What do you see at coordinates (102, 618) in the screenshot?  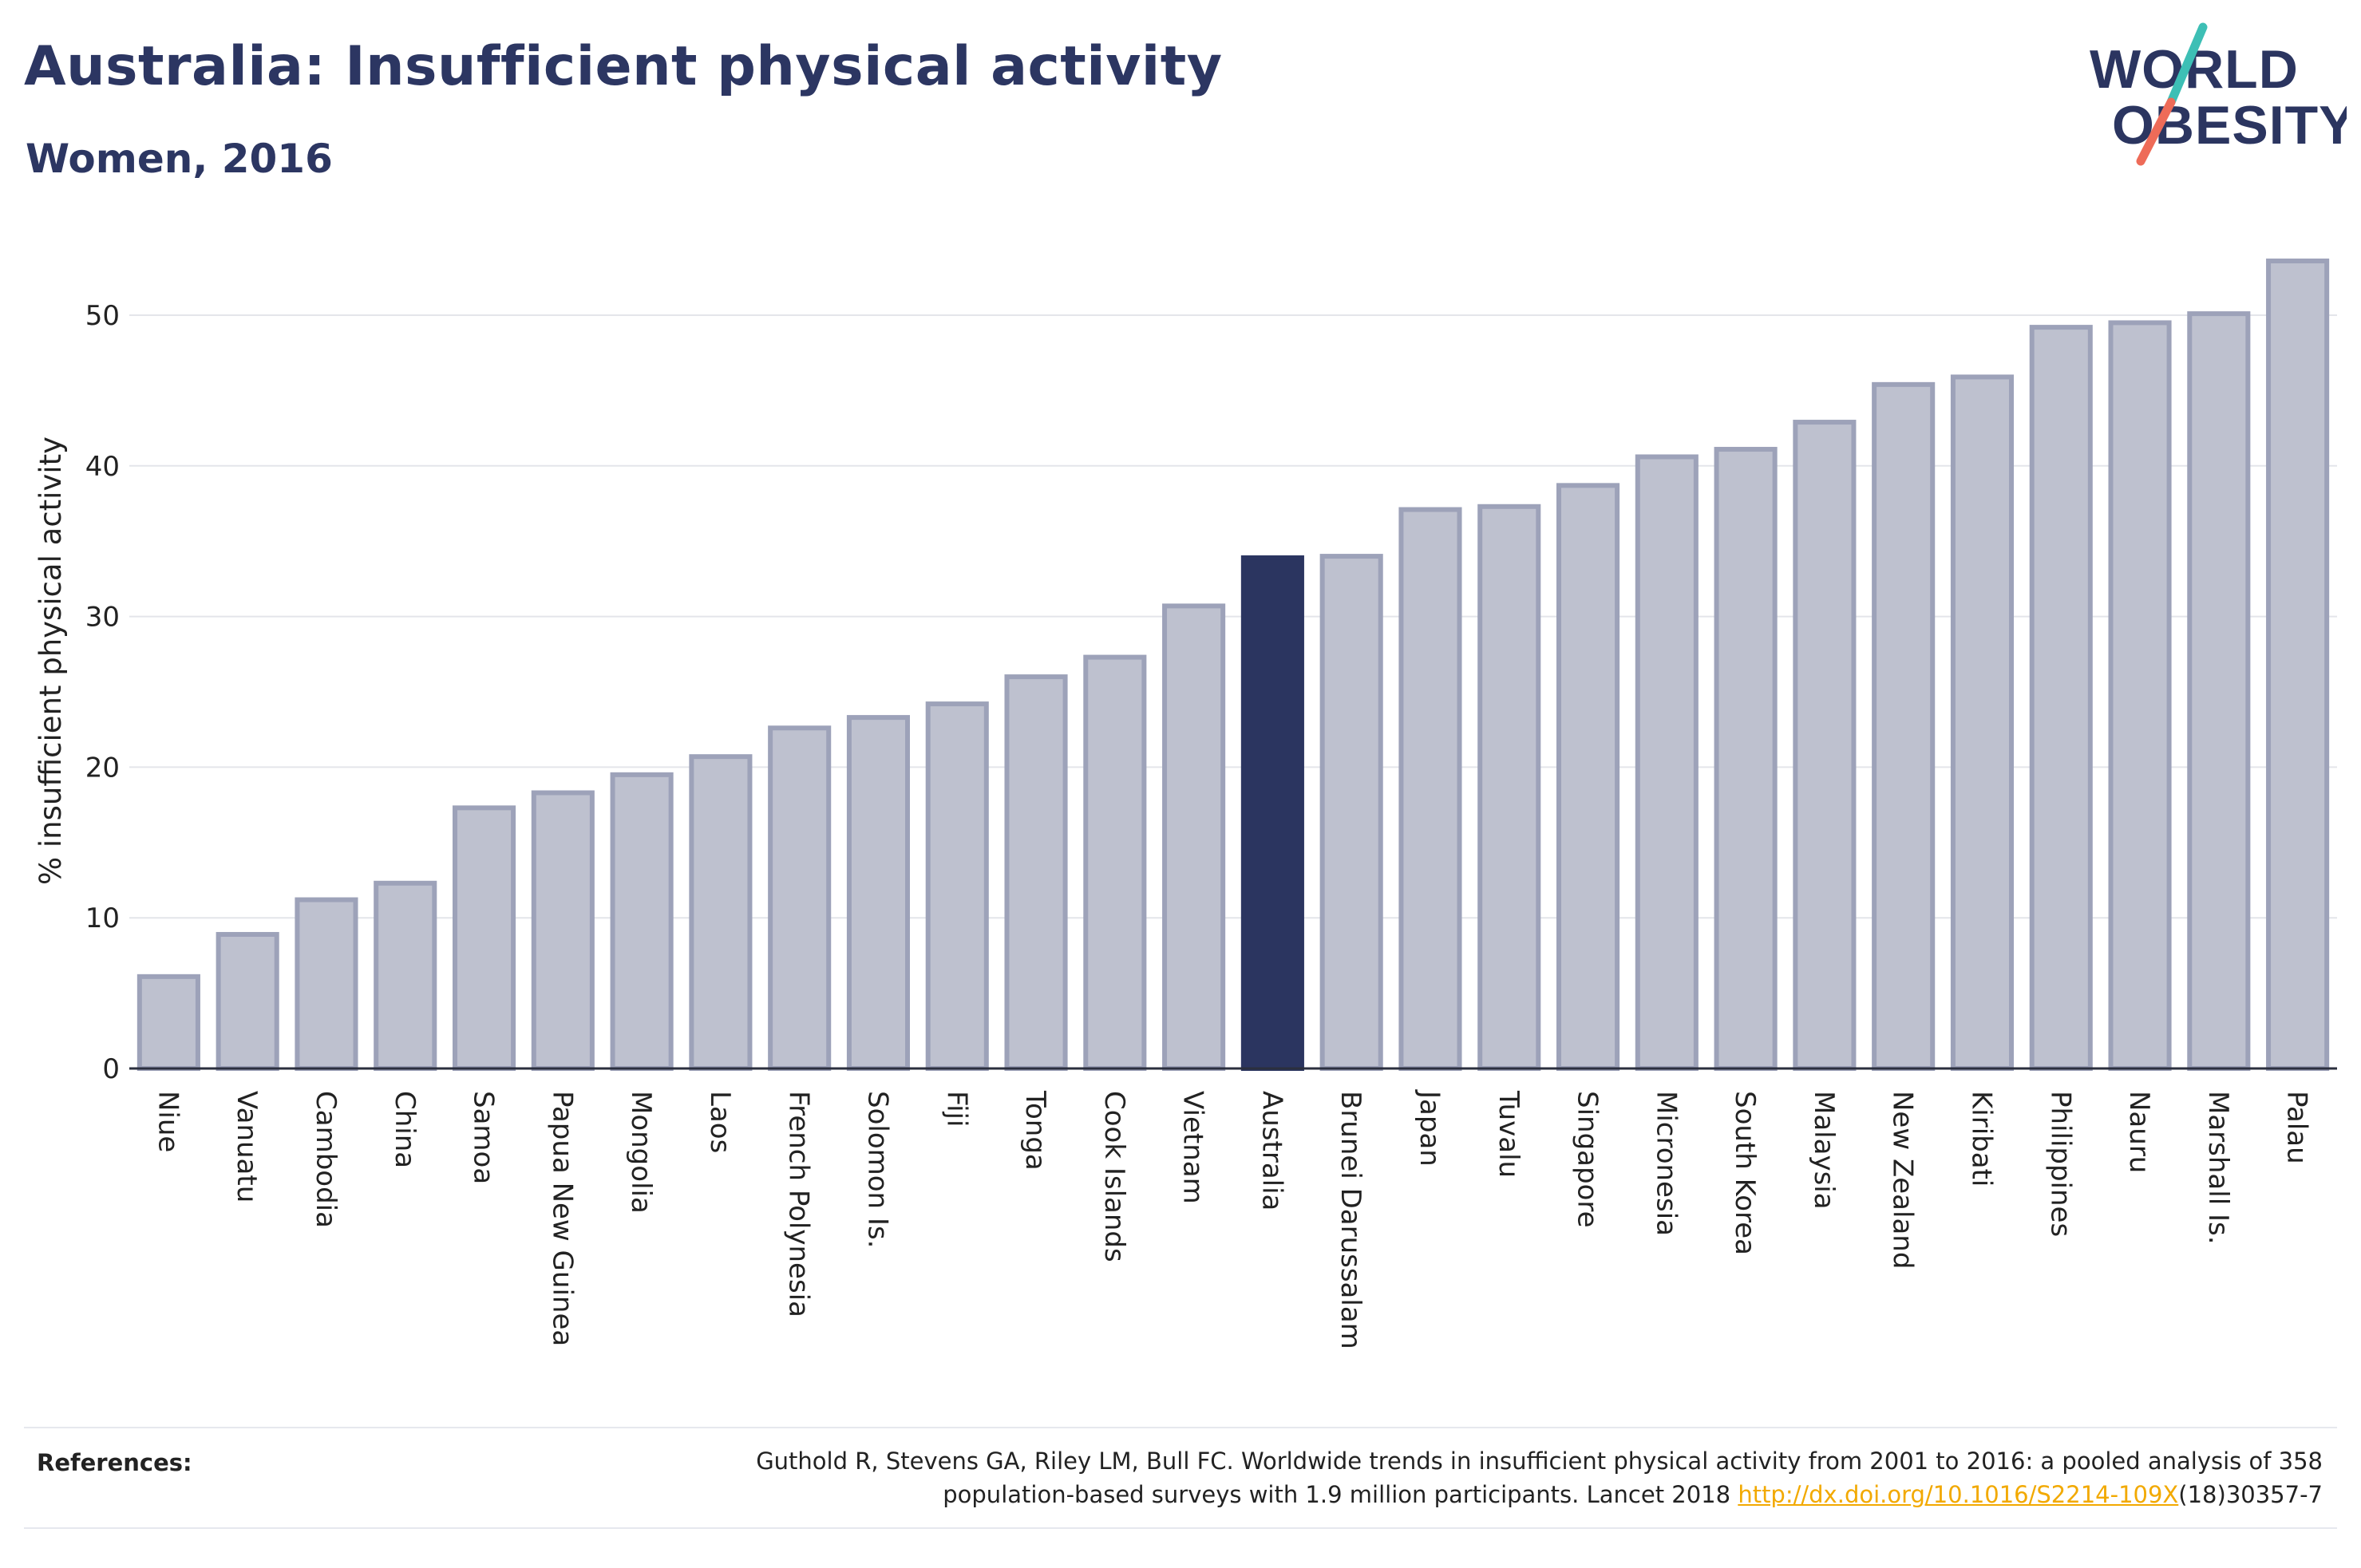 I see `y-tick-label: 30` at bounding box center [102, 618].